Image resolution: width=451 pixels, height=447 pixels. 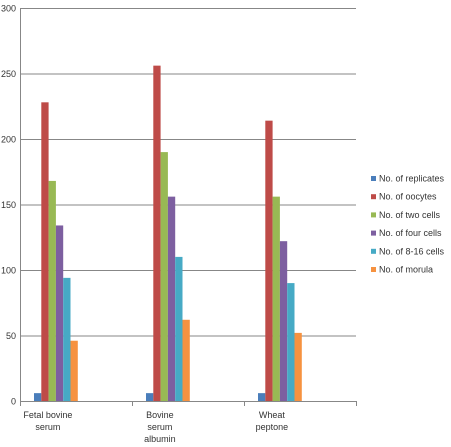 I want to click on category-label: albumin, so click(x=160, y=439).